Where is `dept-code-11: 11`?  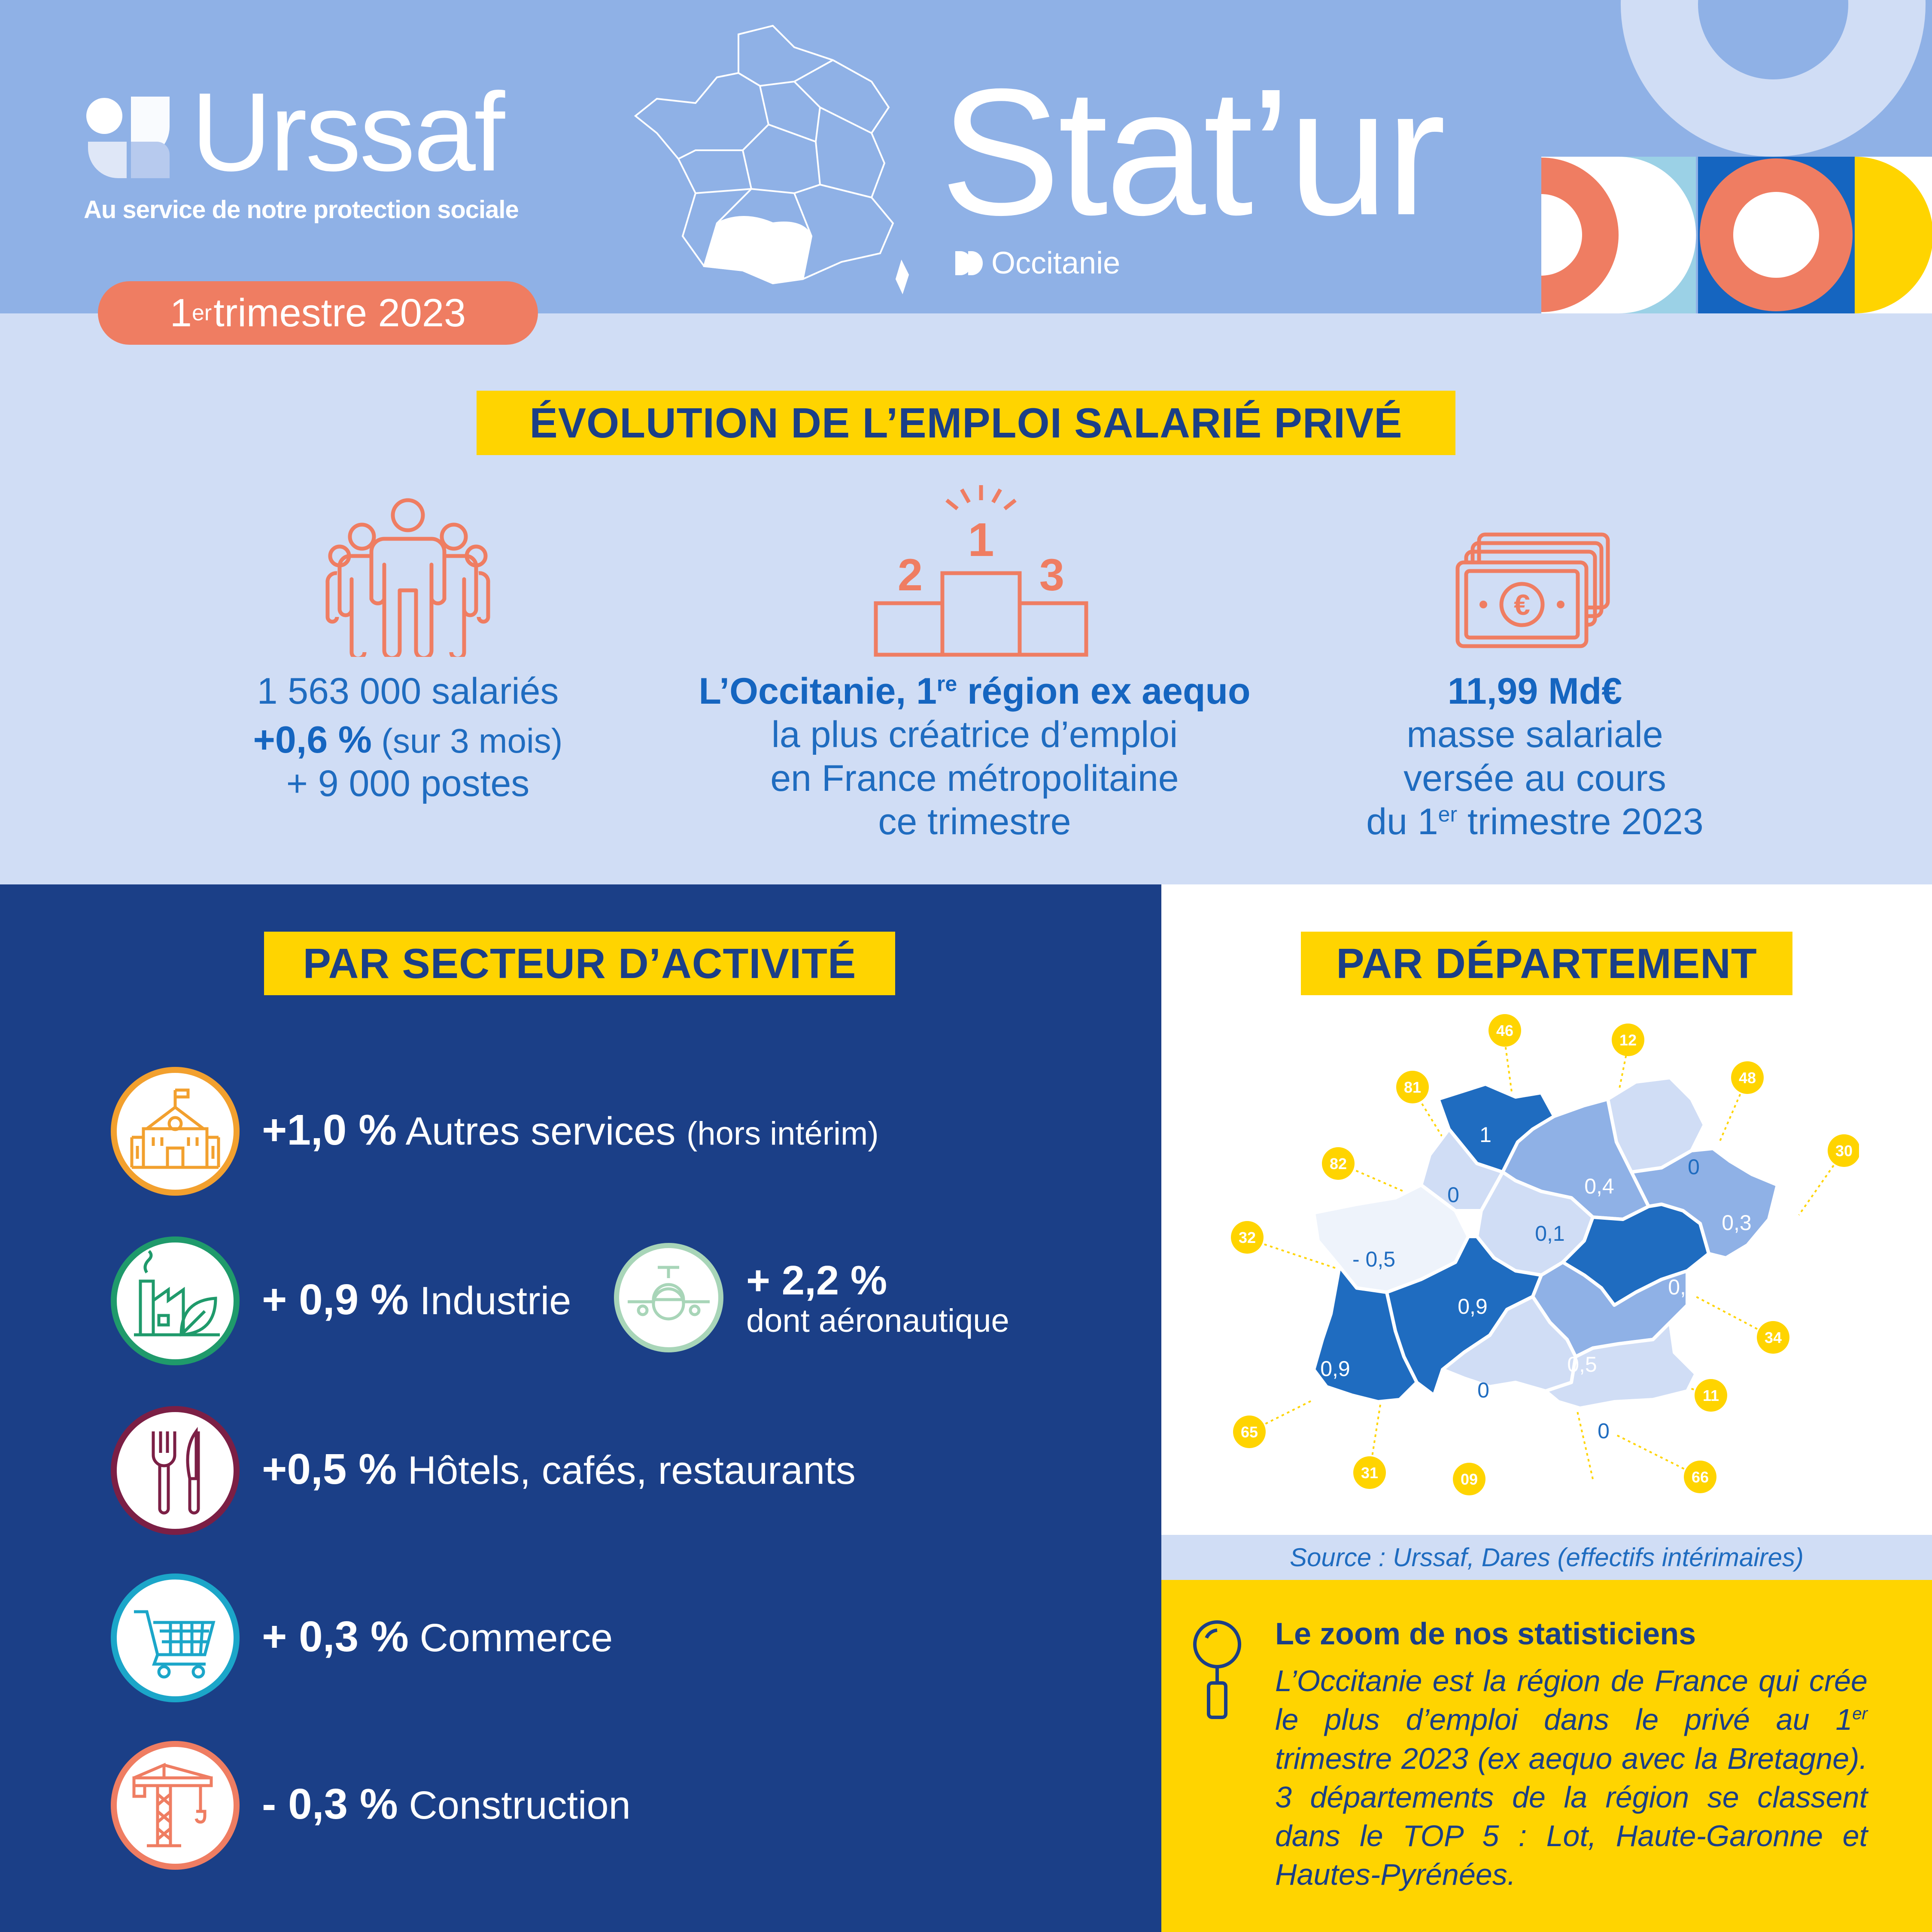
dept-code-11: 11 is located at coordinates (1711, 1396).